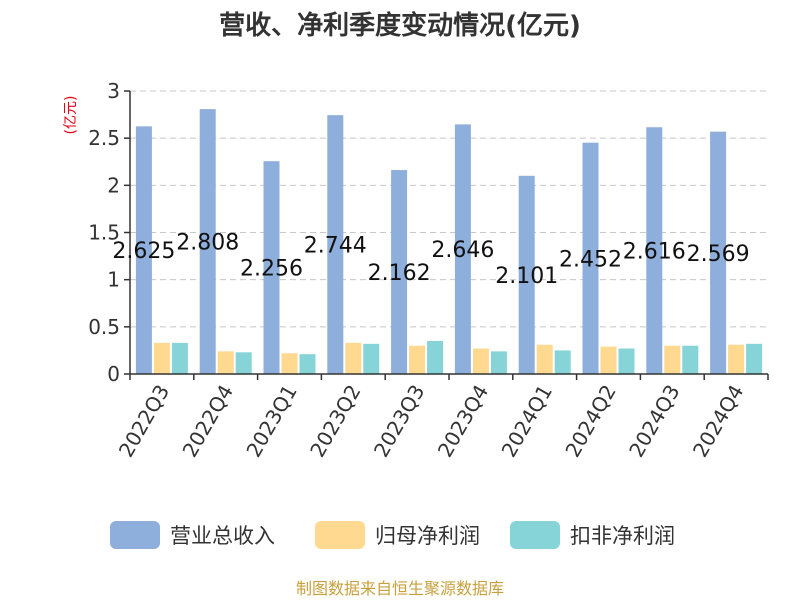 The height and width of the screenshot is (600, 800). I want to click on x-tick-label: 2022Q4, so click(208, 421).